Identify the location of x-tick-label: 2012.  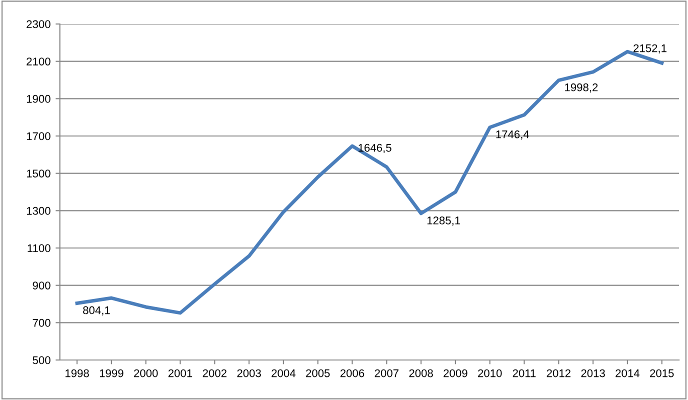
(558, 373).